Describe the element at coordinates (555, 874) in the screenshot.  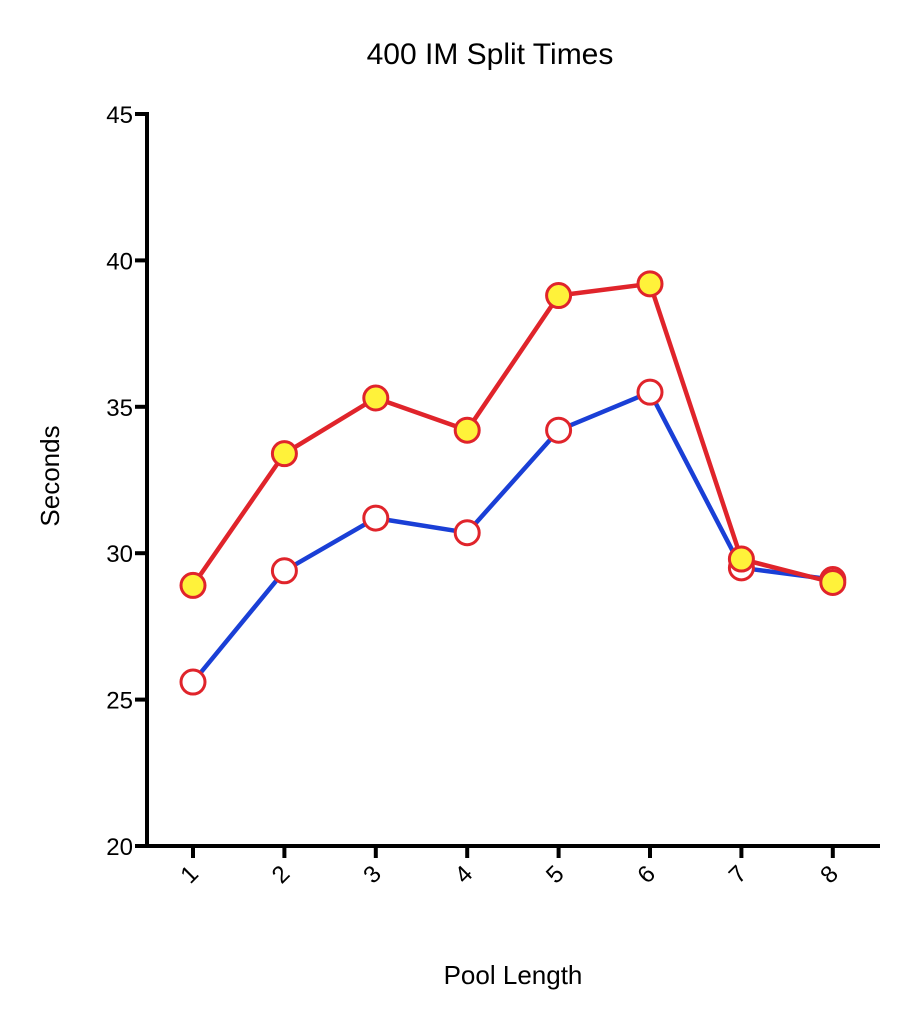
I see `x-tick-label: 5` at that location.